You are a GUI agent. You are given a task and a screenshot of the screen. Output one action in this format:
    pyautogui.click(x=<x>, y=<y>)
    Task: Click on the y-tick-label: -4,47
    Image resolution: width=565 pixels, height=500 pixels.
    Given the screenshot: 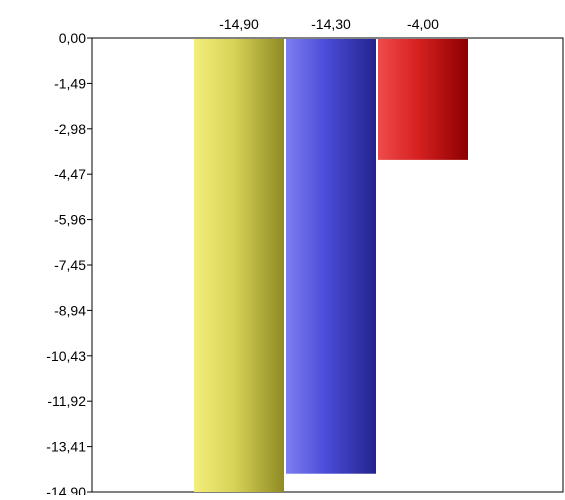 What is the action you would take?
    pyautogui.click(x=70, y=174)
    